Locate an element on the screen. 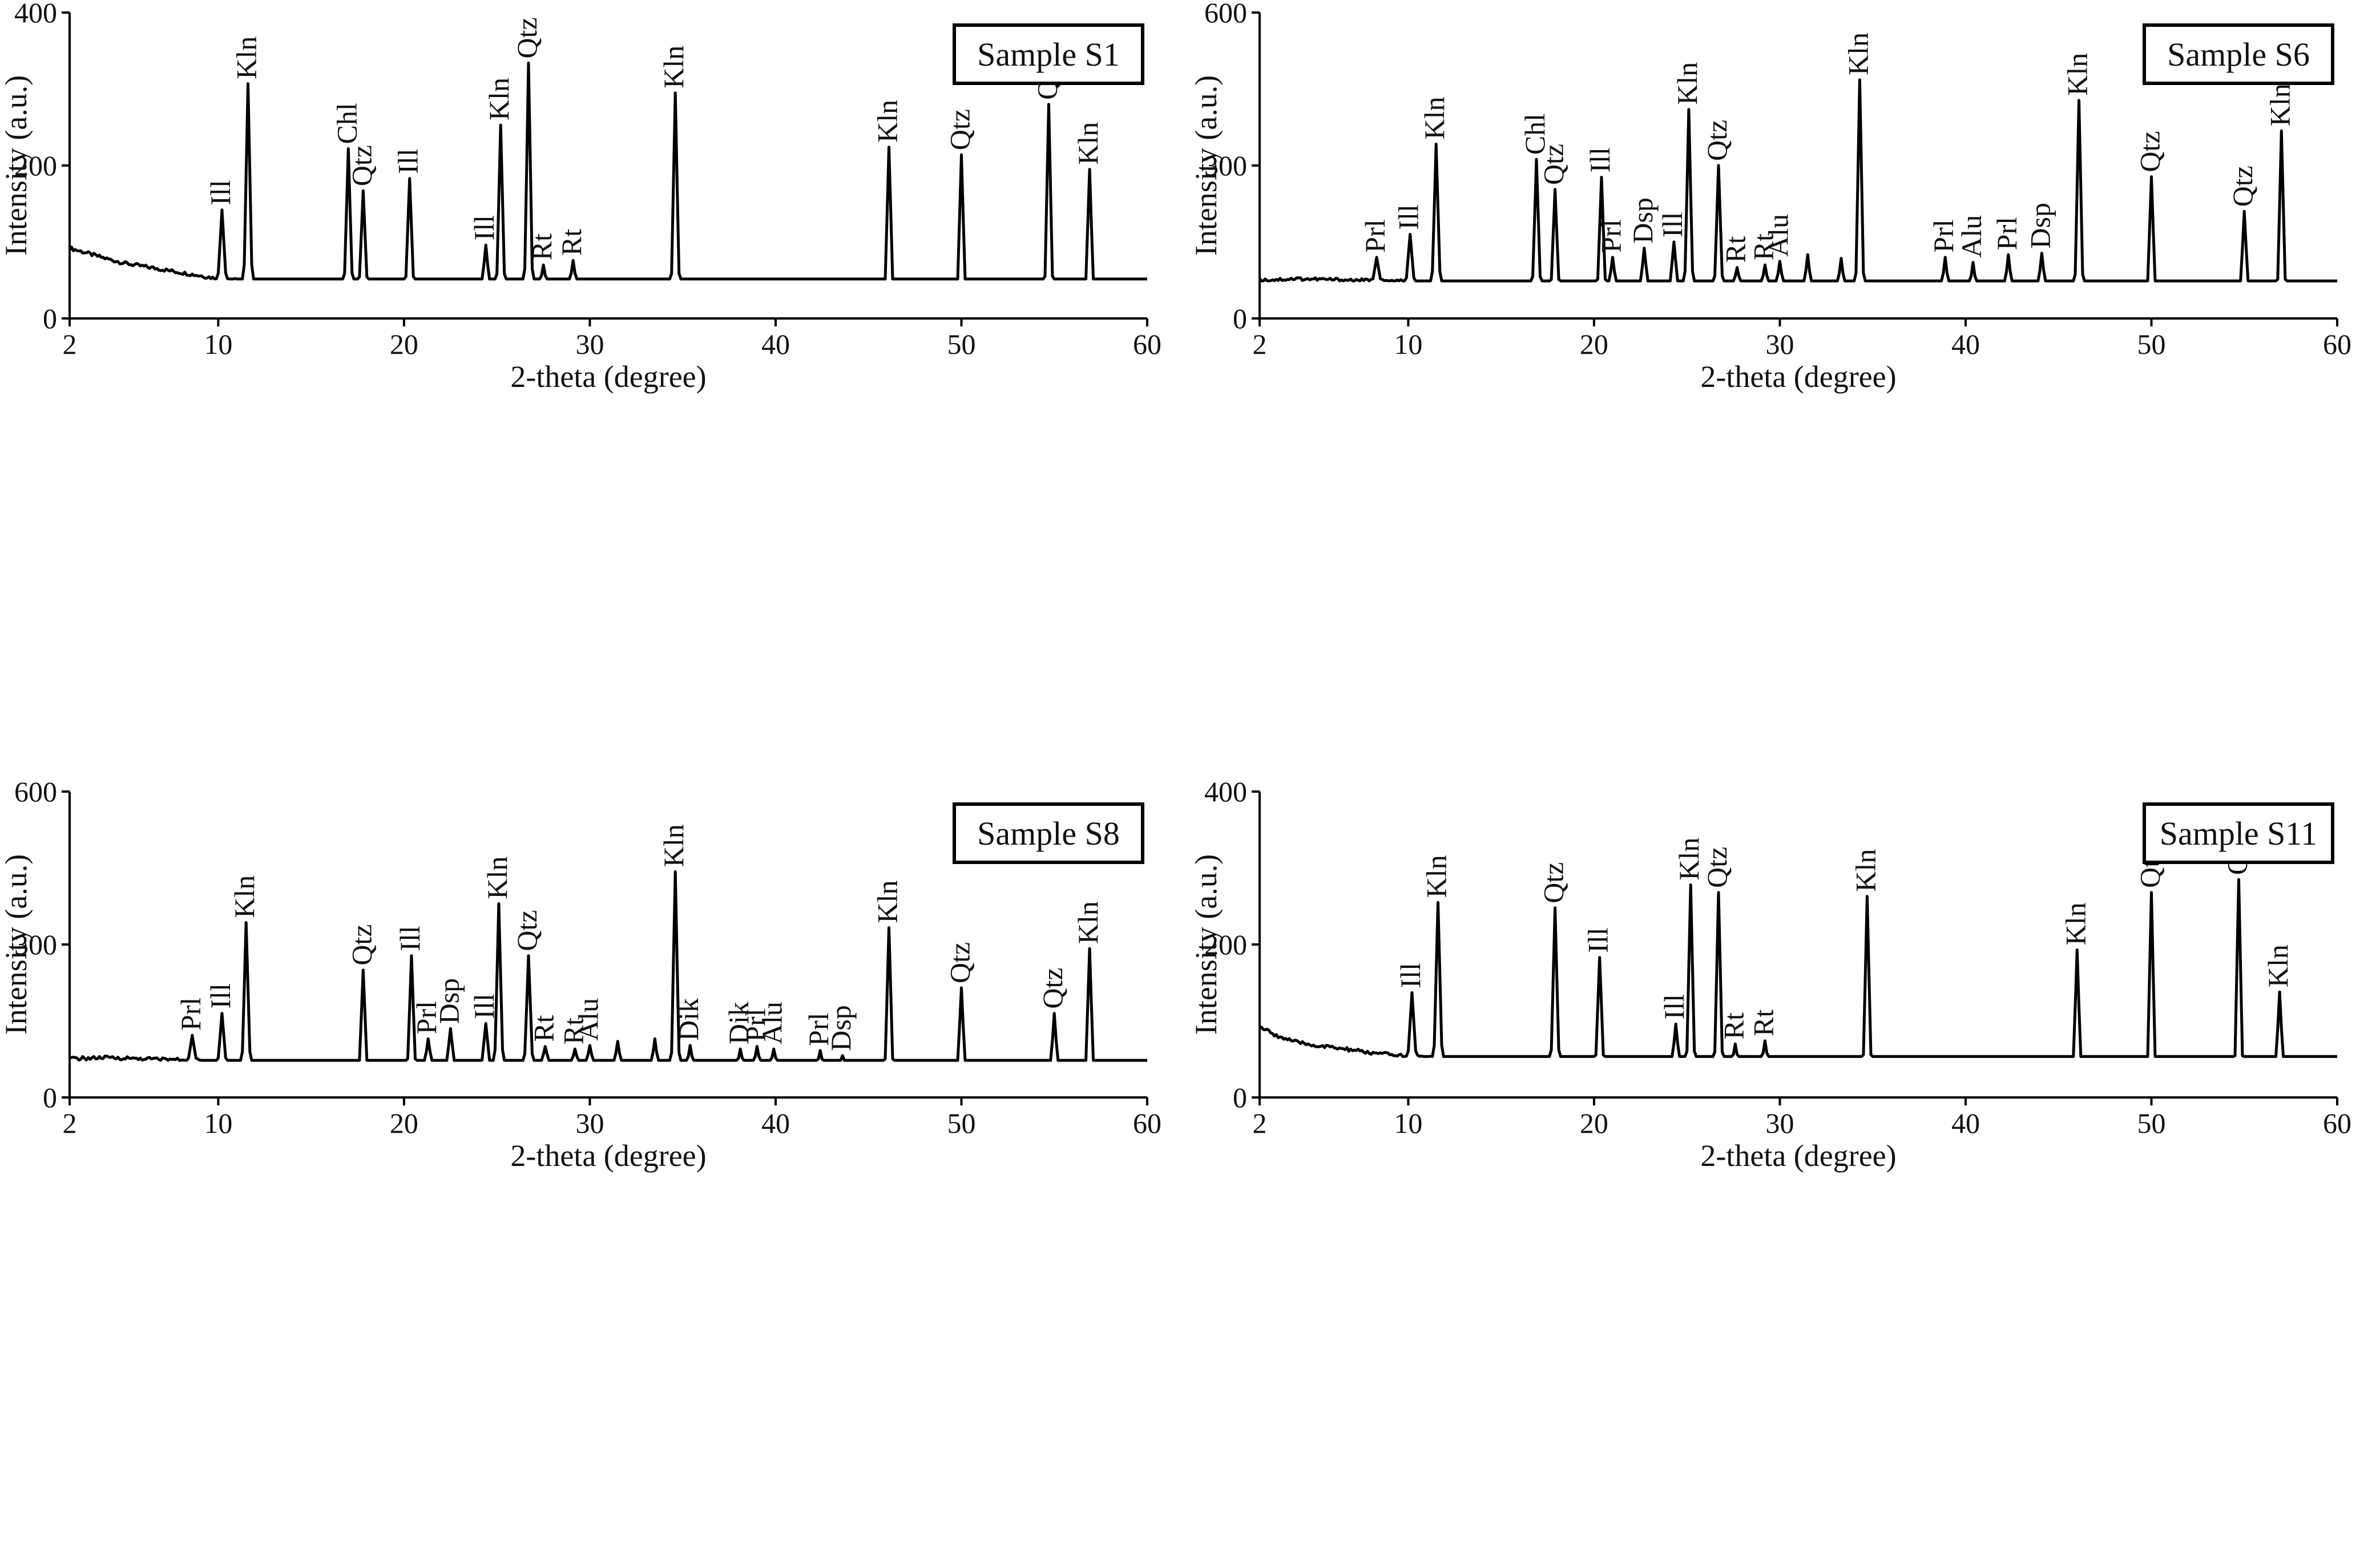 This screenshot has height=1558, width=2380. peak-label: Alu is located at coordinates (588, 1019).